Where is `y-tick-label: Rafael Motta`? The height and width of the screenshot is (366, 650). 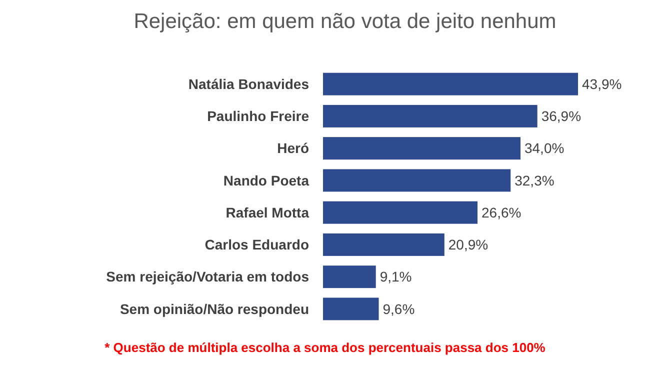
y-tick-label: Rafael Motta is located at coordinates (268, 212).